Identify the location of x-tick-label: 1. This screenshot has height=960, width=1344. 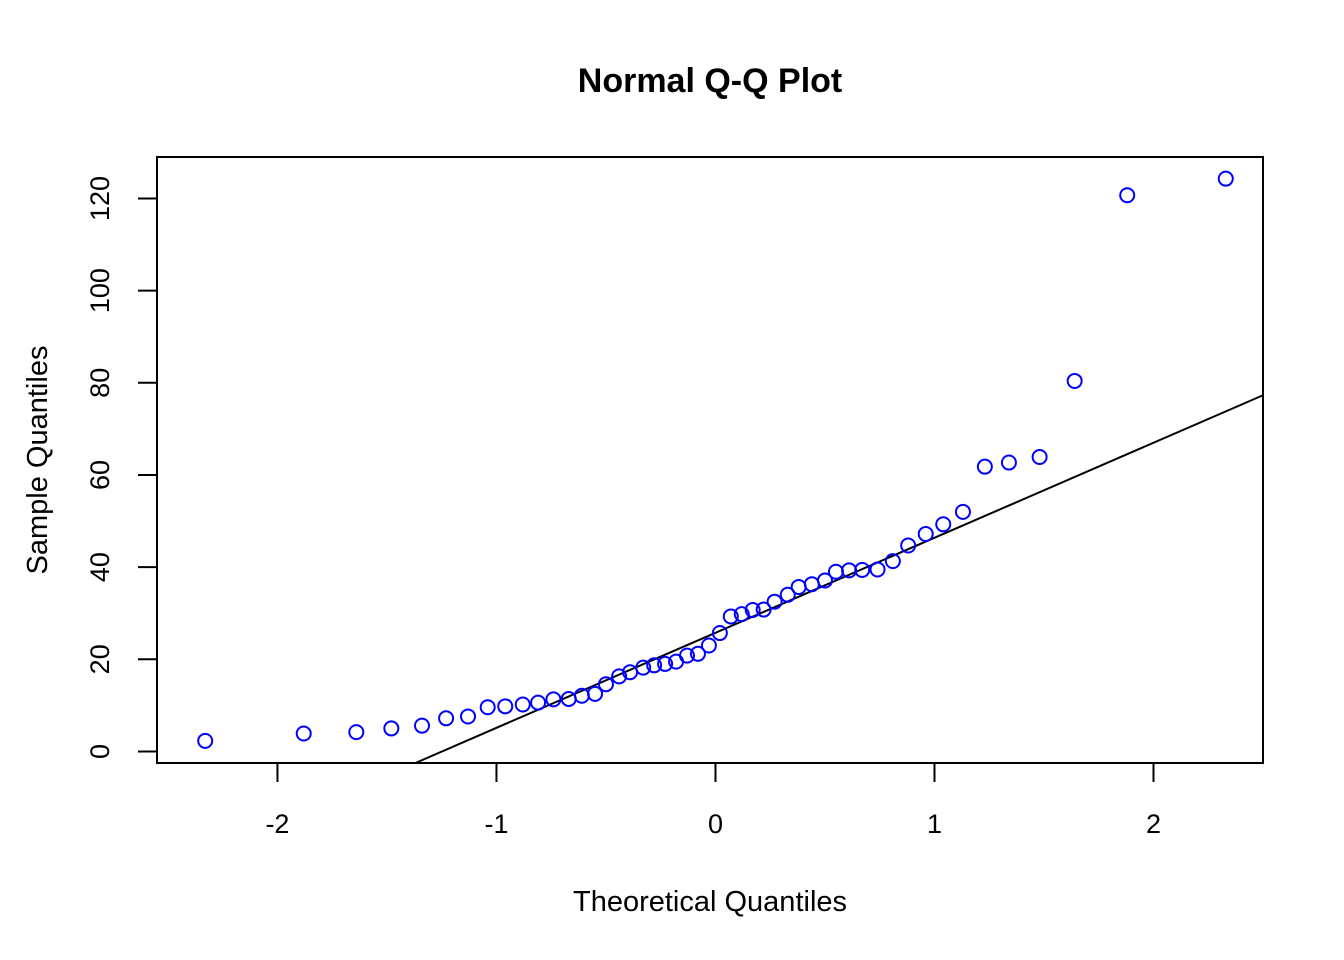
(934, 824).